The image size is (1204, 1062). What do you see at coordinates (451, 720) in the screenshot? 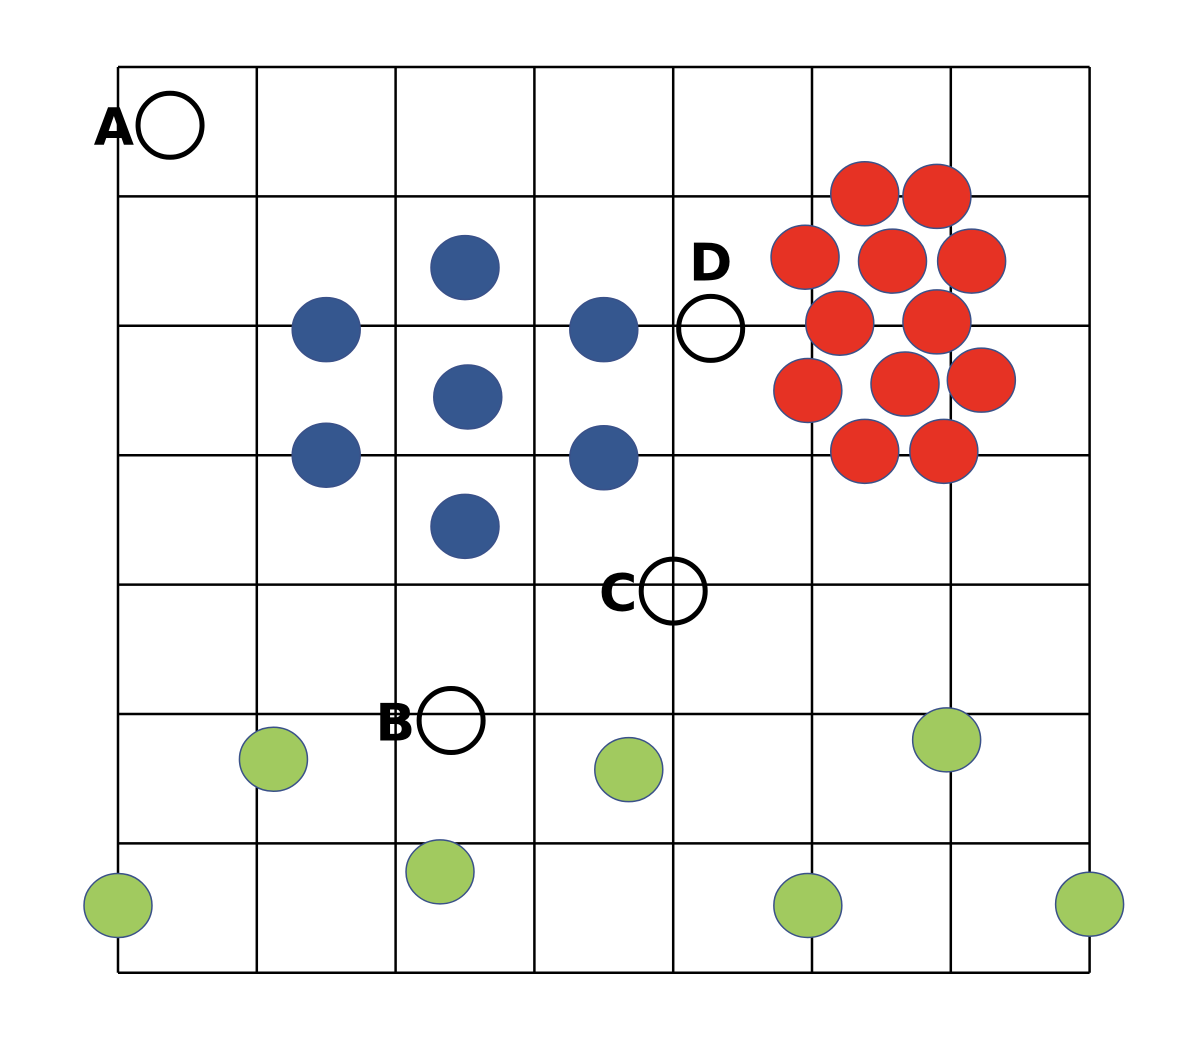
I see `query-point-b` at bounding box center [451, 720].